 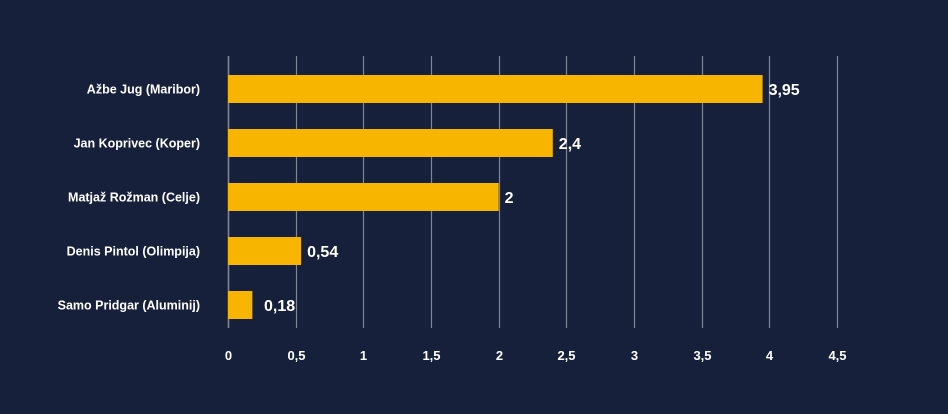 What do you see at coordinates (509, 198) in the screenshot?
I see `value-label: 2` at bounding box center [509, 198].